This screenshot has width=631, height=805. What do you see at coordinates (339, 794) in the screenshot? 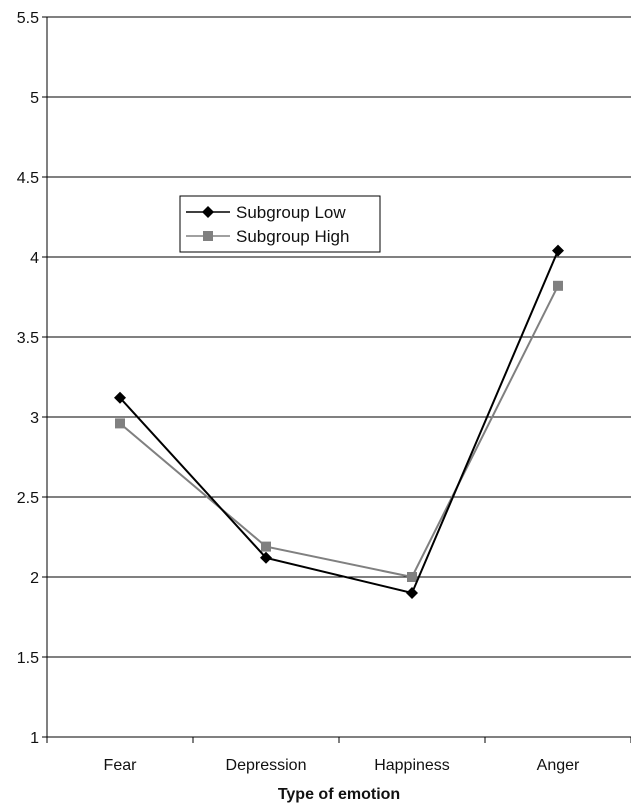
I see `x-axis-title: Type of emotion` at bounding box center [339, 794].